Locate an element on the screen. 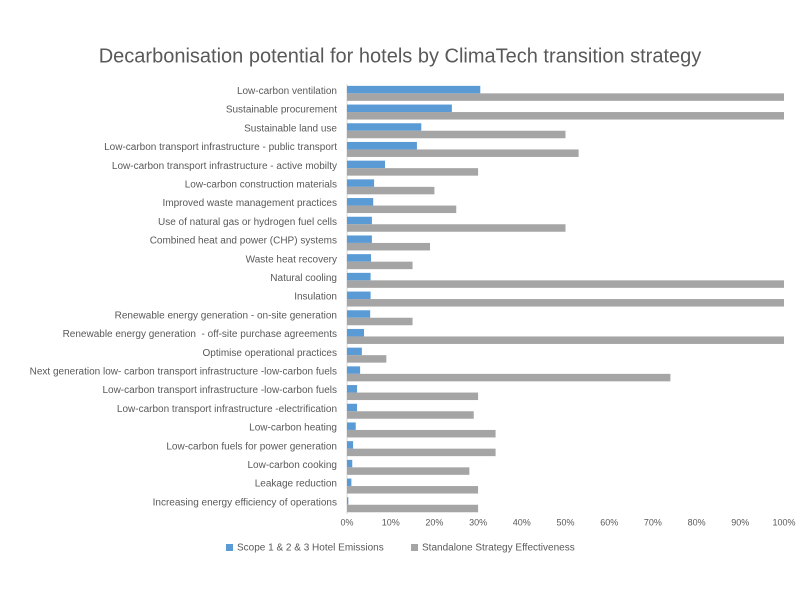  y-tick-label: Low-carbon construction materials is located at coordinates (261, 184).